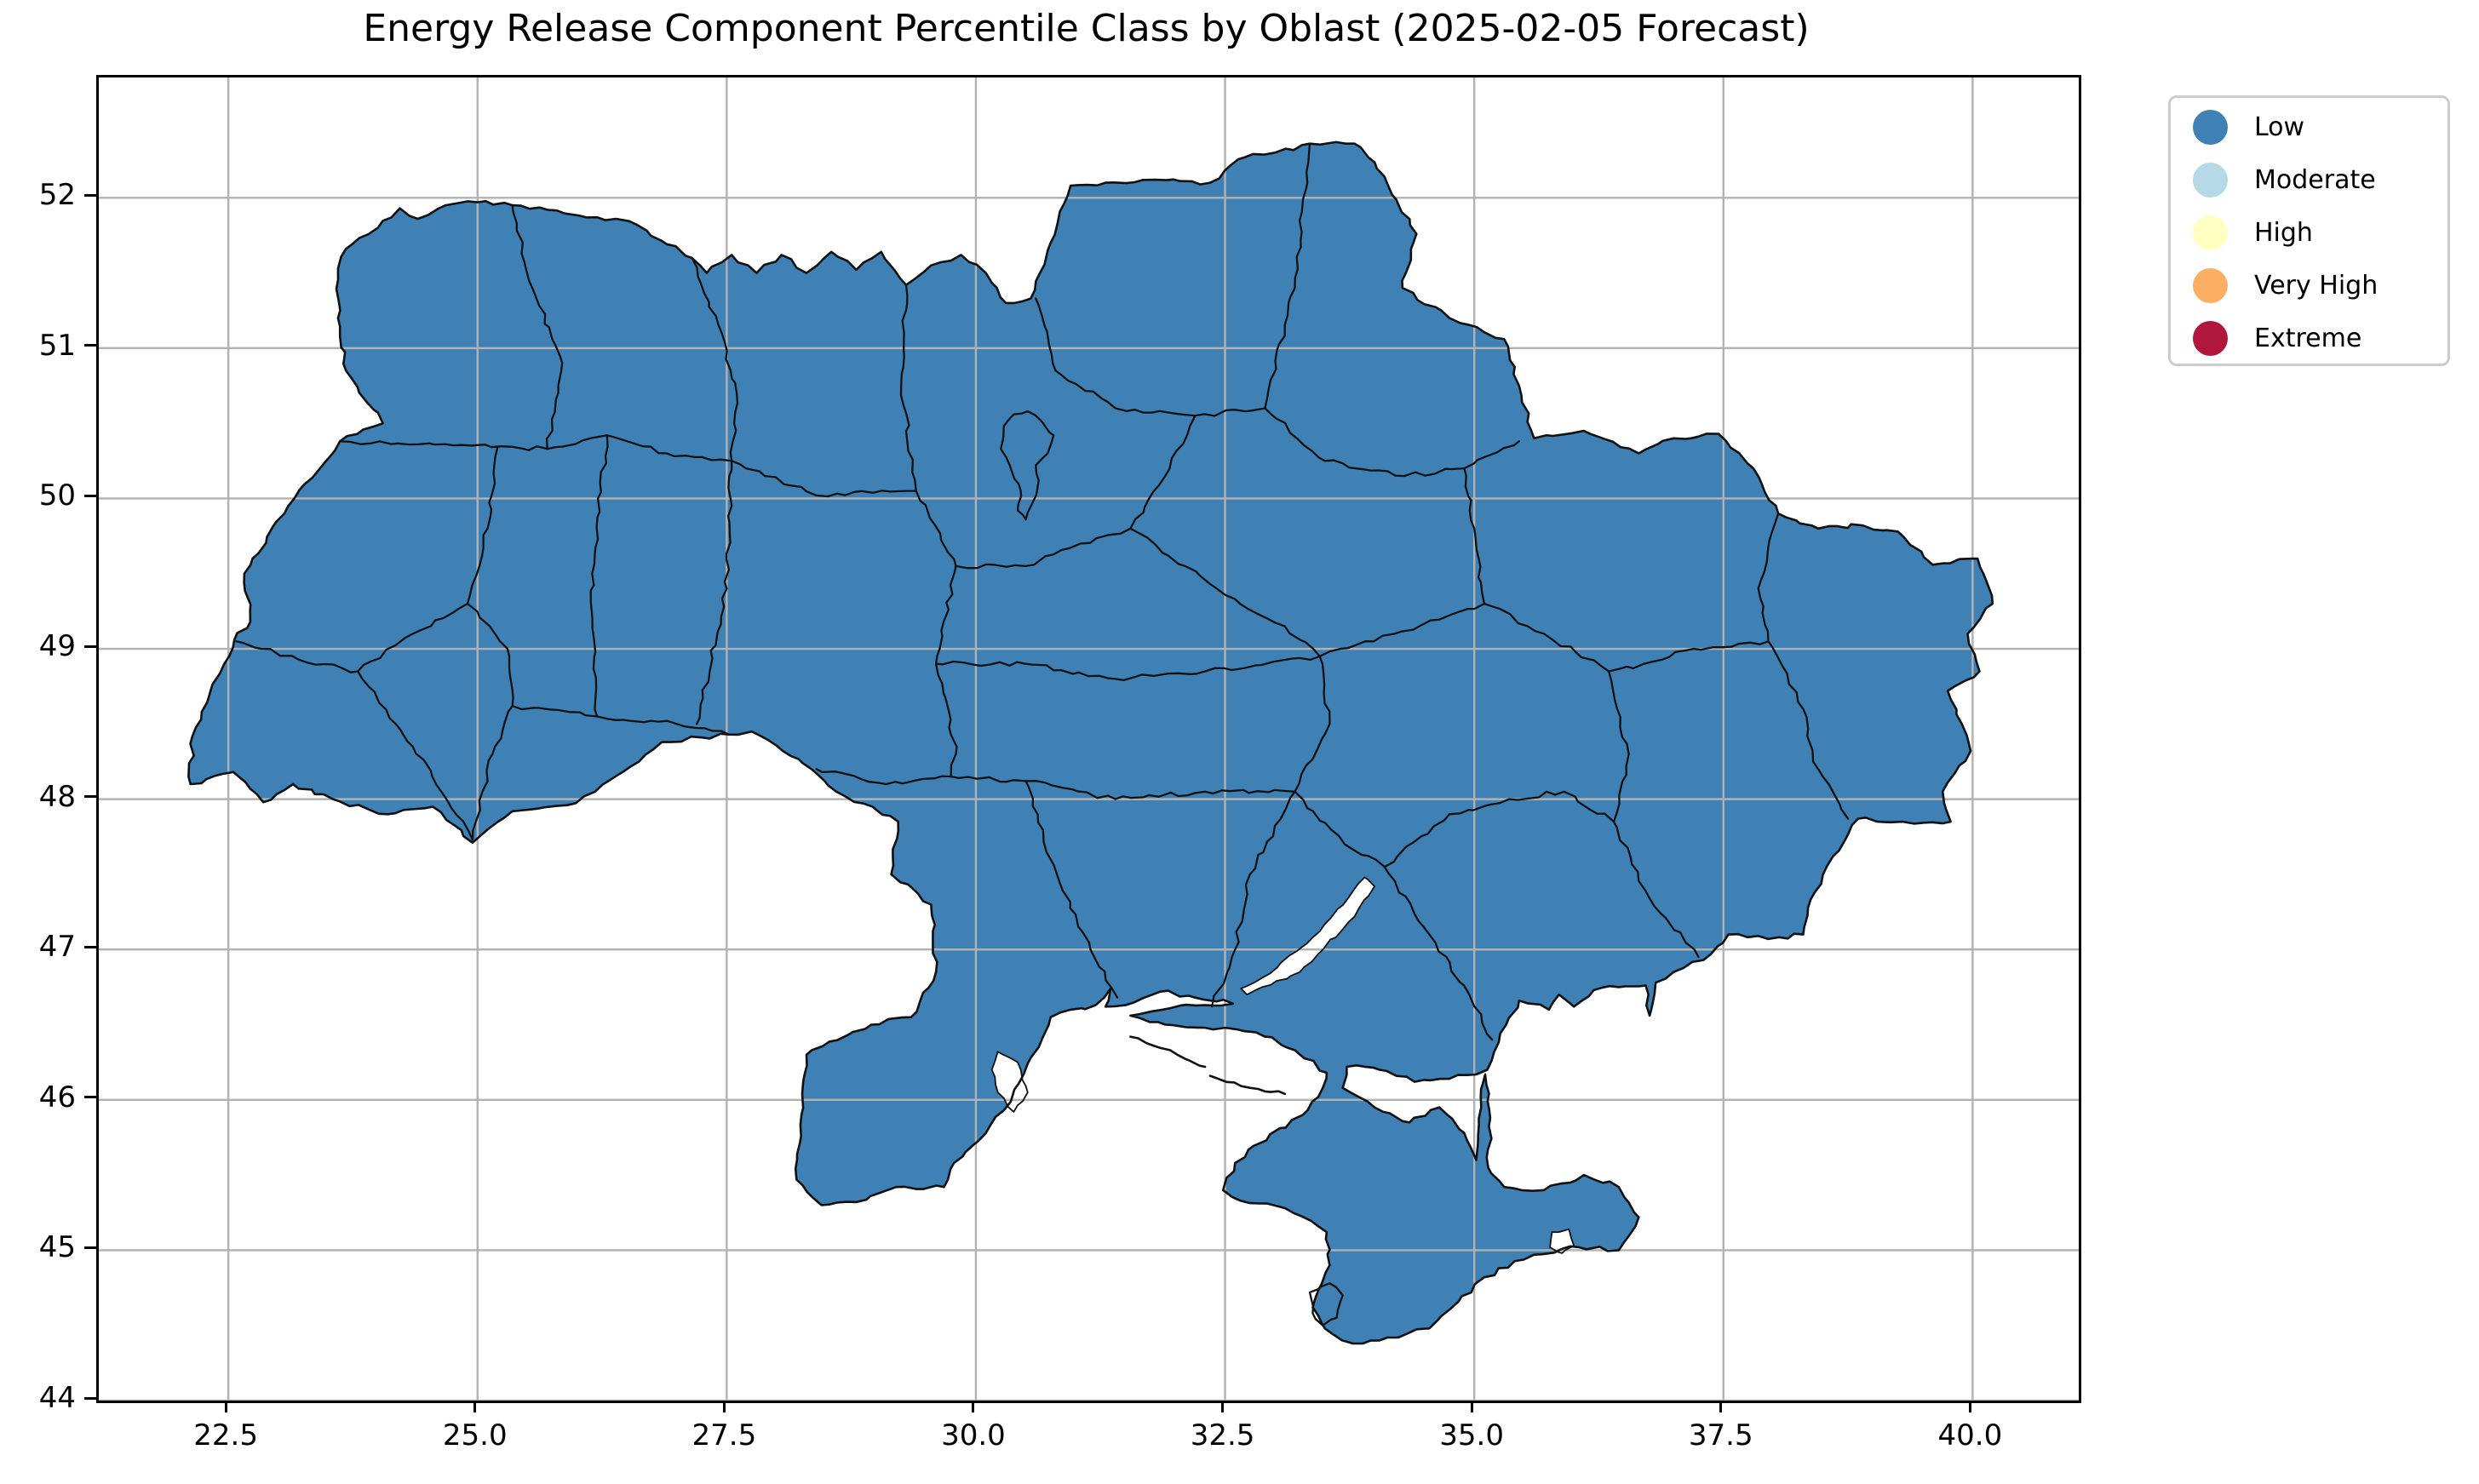 This screenshot has width=2479, height=1484. Describe the element at coordinates (57, 1398) in the screenshot. I see `y-axis-tick-label: 44` at that location.